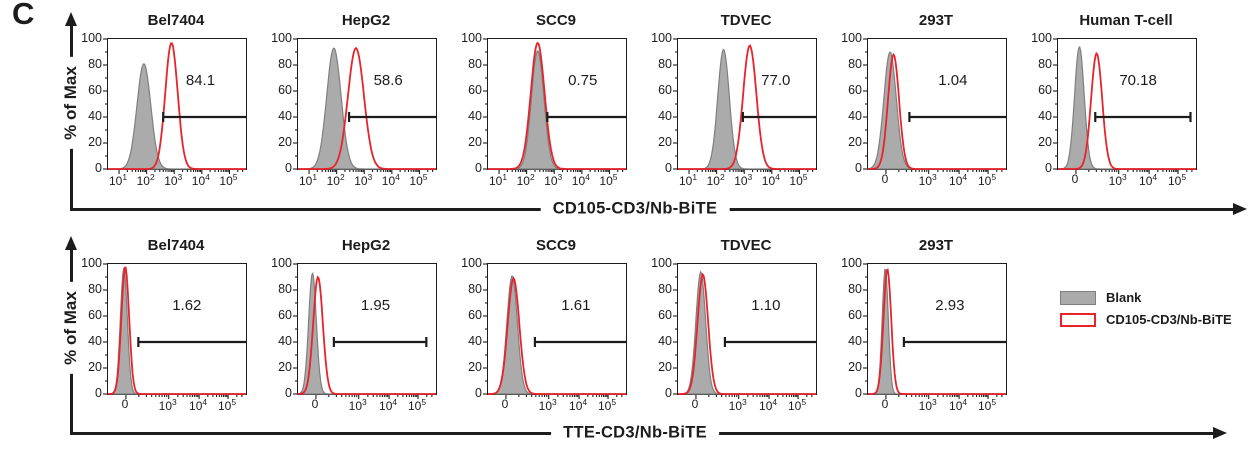 The width and height of the screenshot is (1250, 456). I want to click on plot-box: 84.1, so click(175, 106).